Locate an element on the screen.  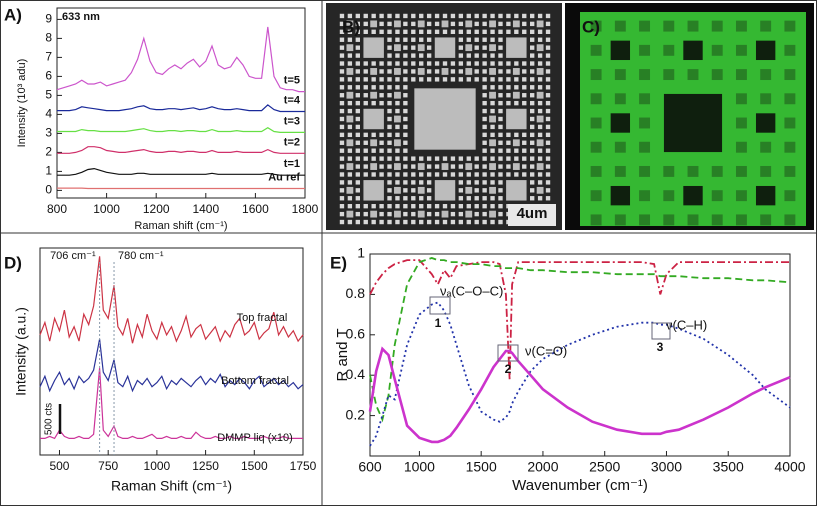
y-tick-label: 6 is located at coordinates (48, 76).